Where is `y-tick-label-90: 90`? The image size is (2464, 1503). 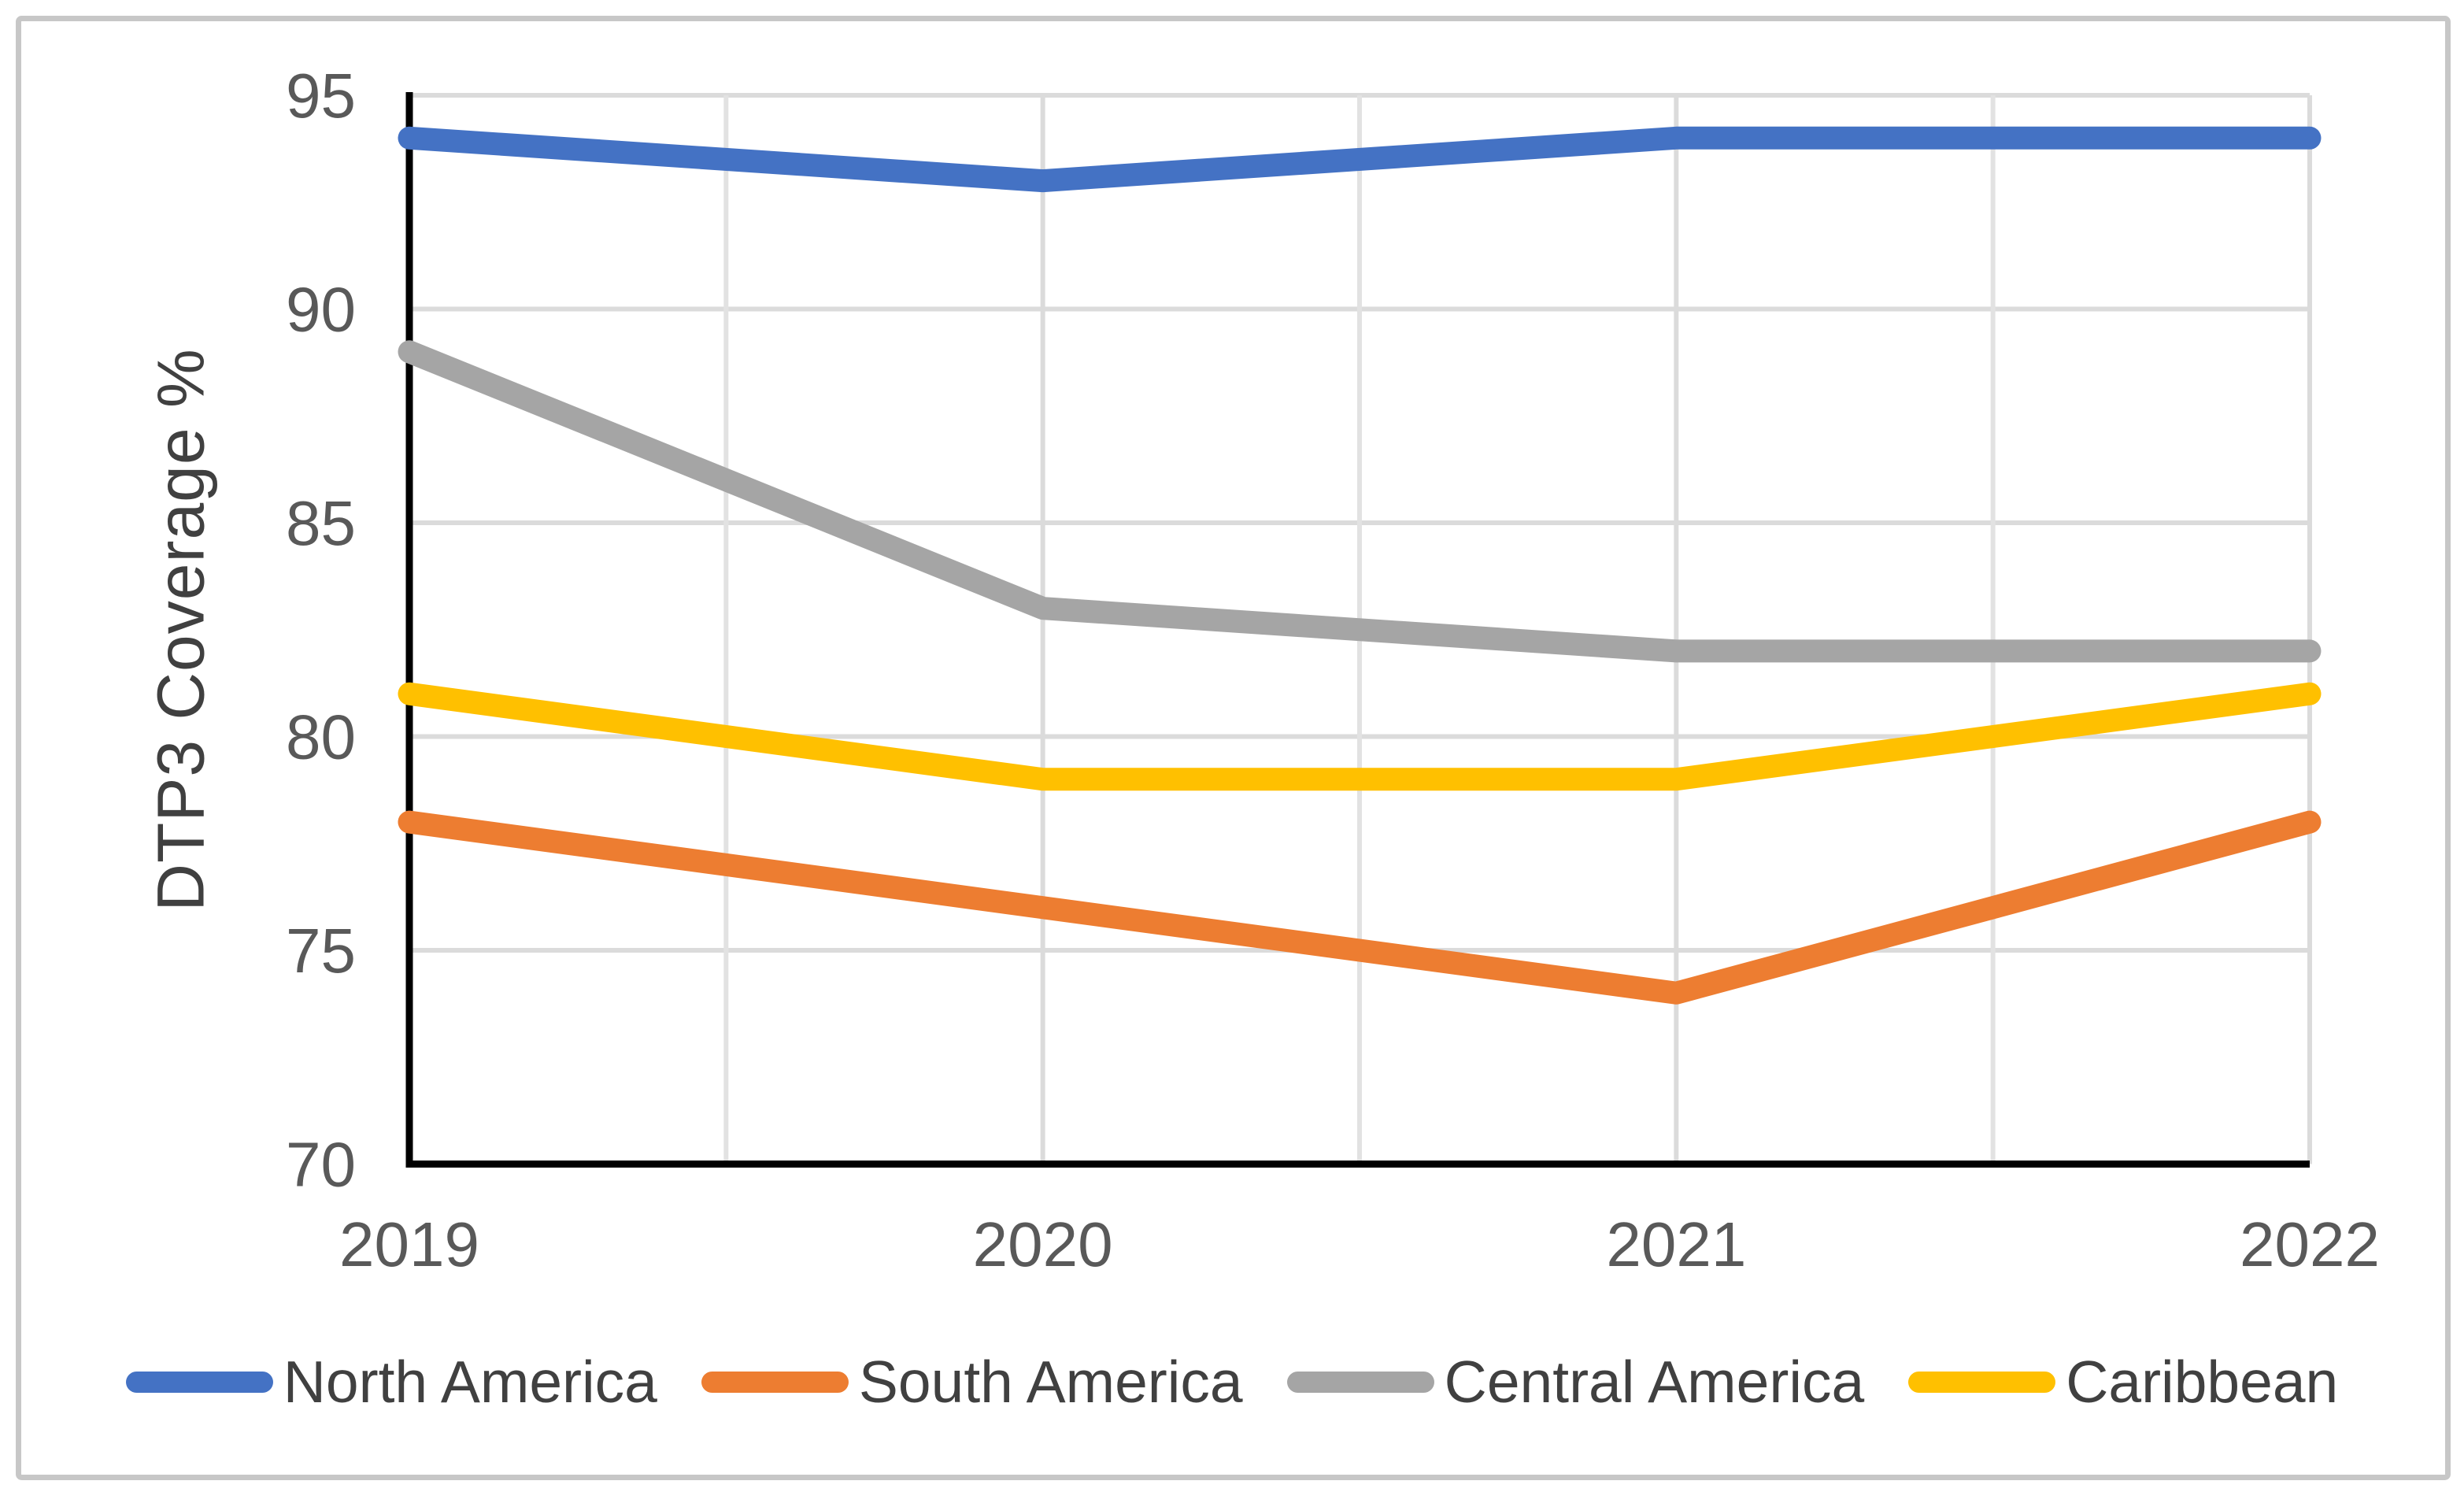 y-tick-label-90: 90 is located at coordinates (321, 310).